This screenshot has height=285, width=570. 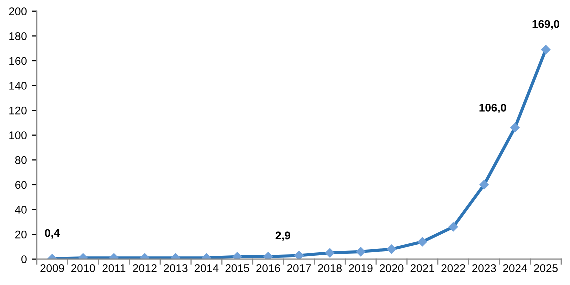 What do you see at coordinates (52, 234) in the screenshot?
I see `data-label: 0,4` at bounding box center [52, 234].